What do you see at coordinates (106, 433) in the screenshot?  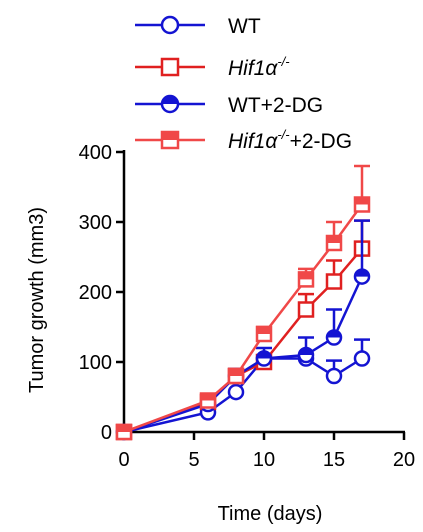 I see `y-tick-label: 0` at bounding box center [106, 433].